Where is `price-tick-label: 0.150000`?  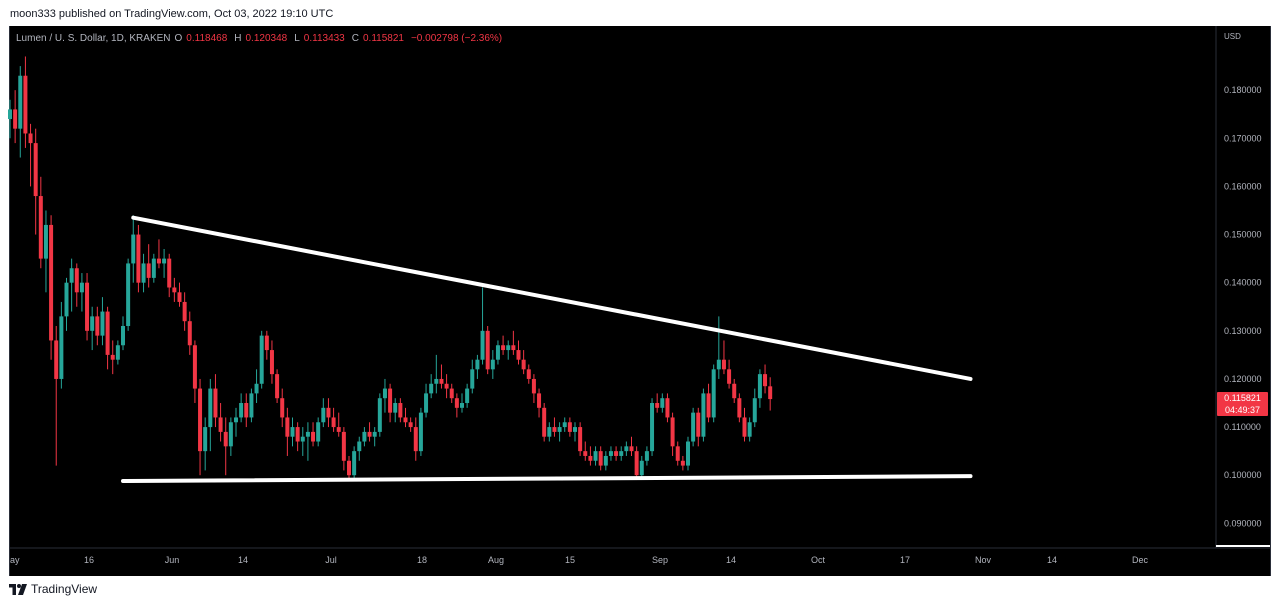 price-tick-label: 0.150000 is located at coordinates (1243, 235).